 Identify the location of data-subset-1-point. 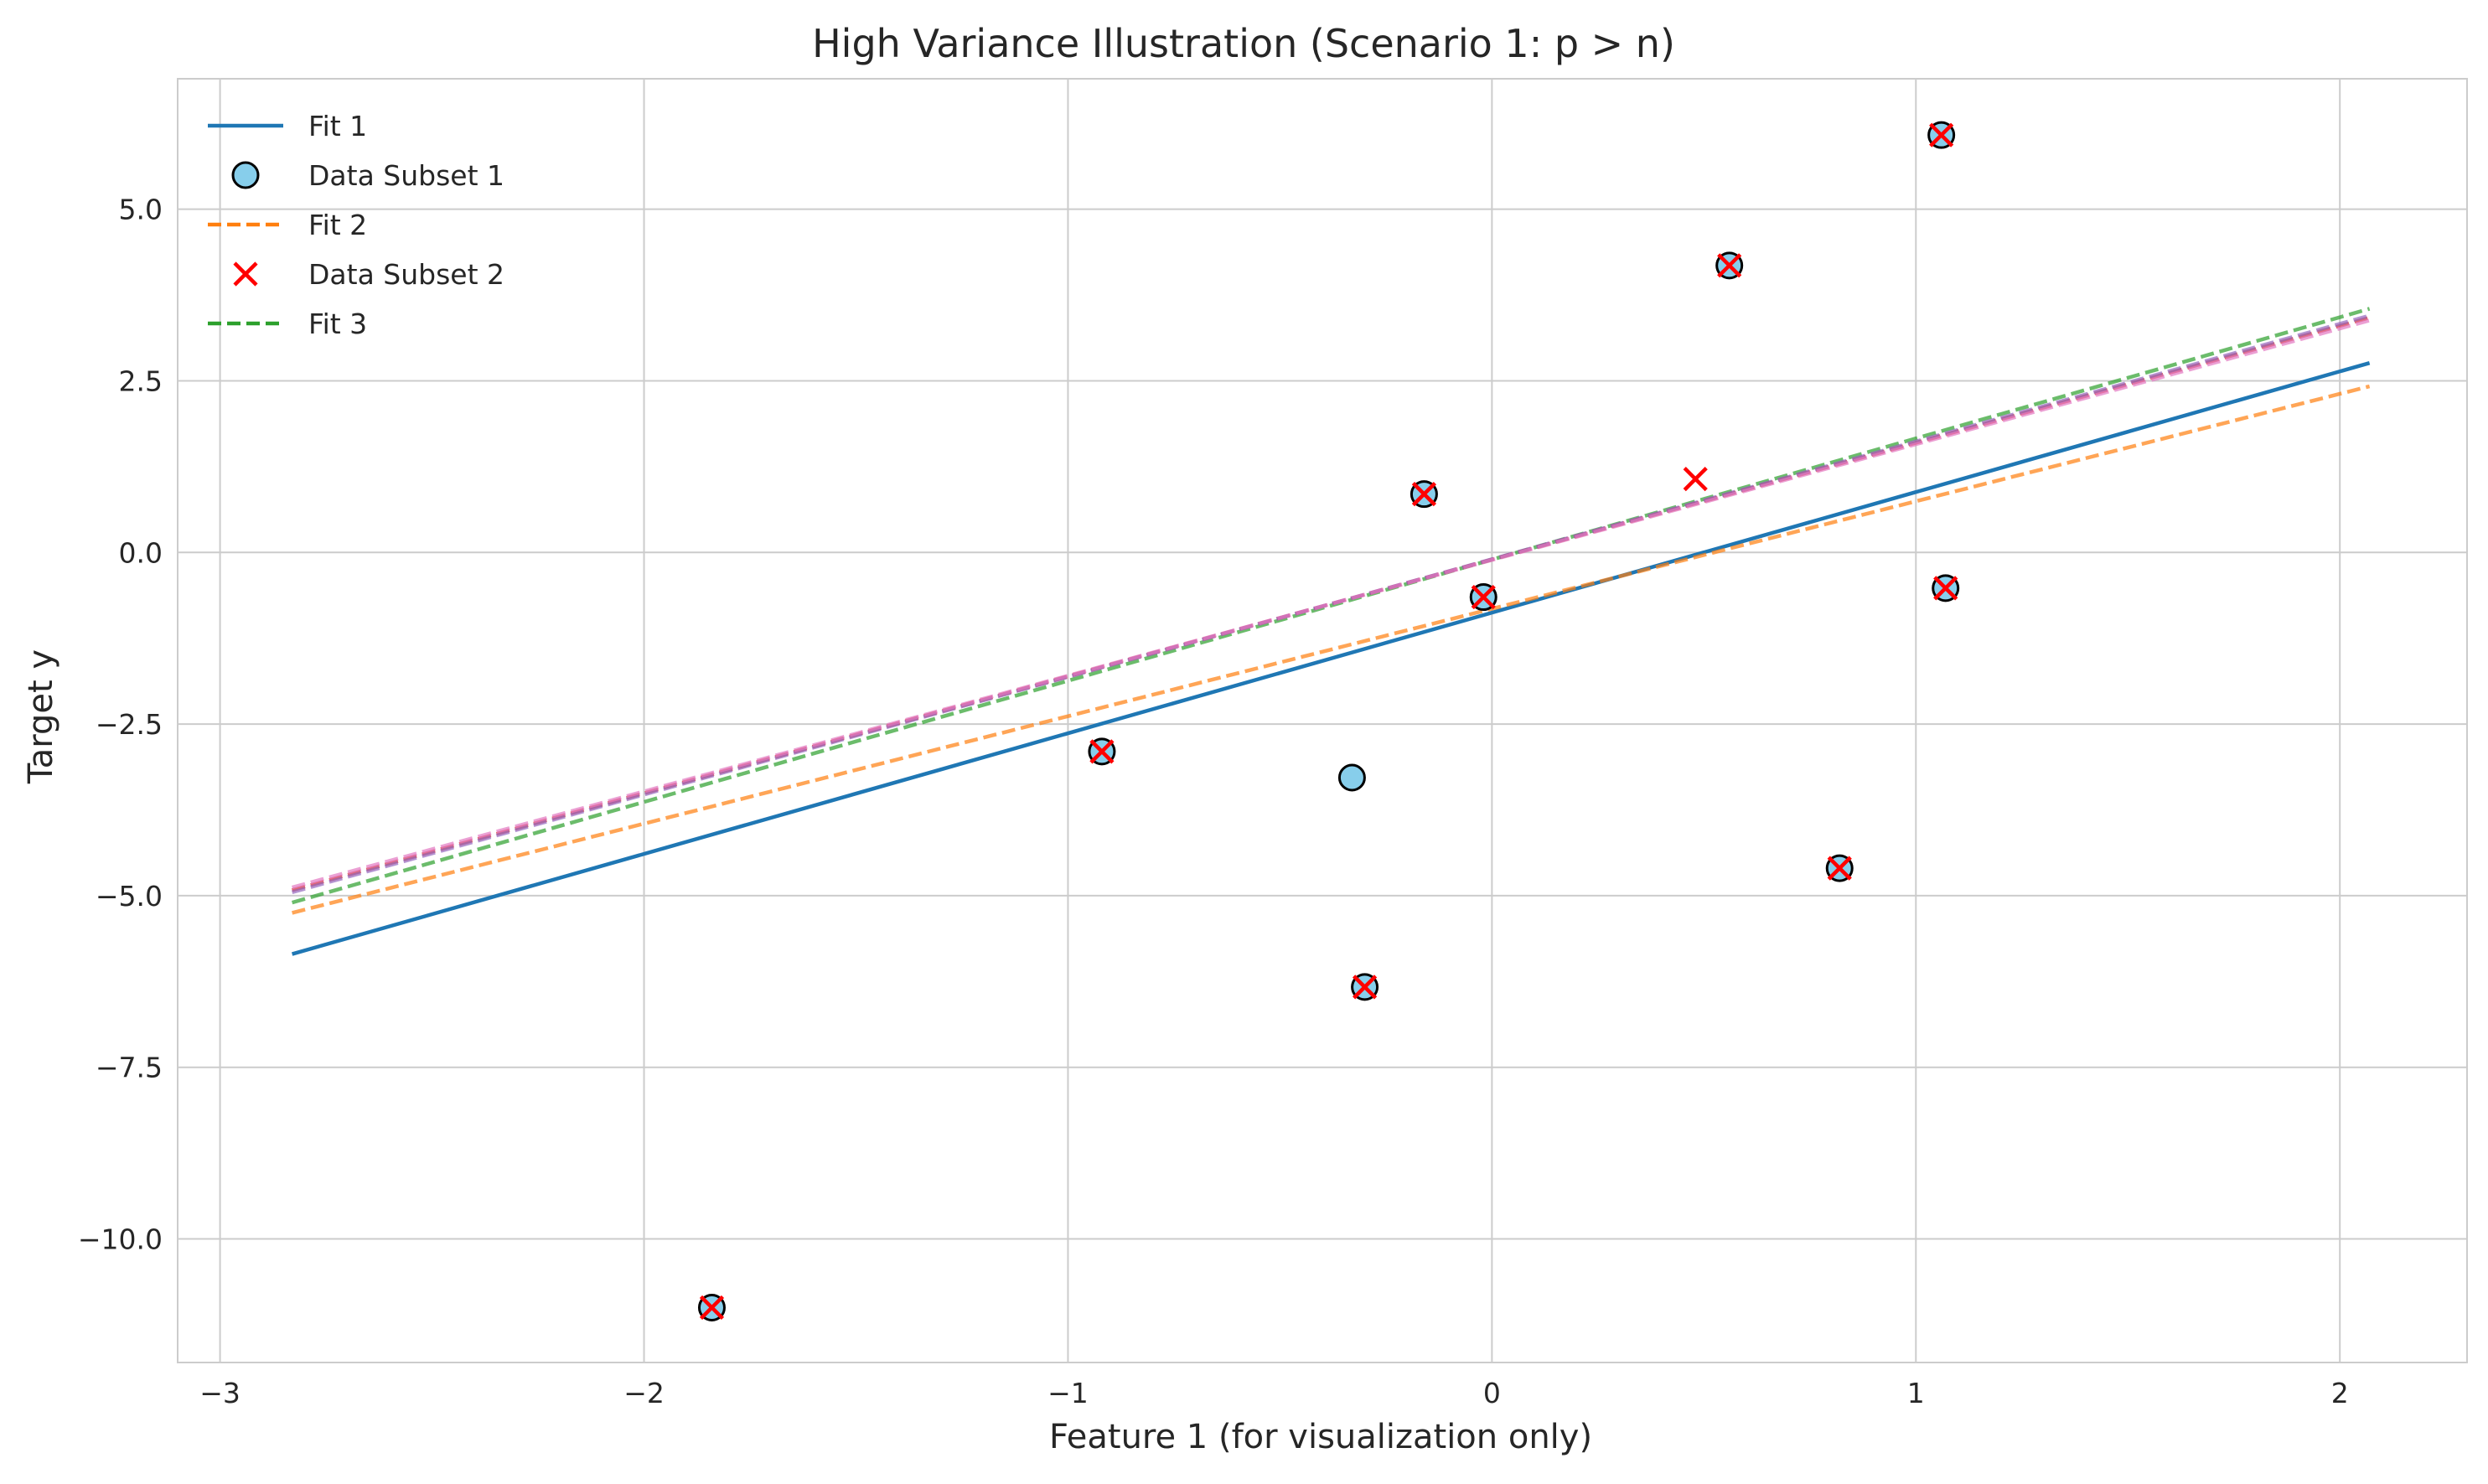
(1351, 778).